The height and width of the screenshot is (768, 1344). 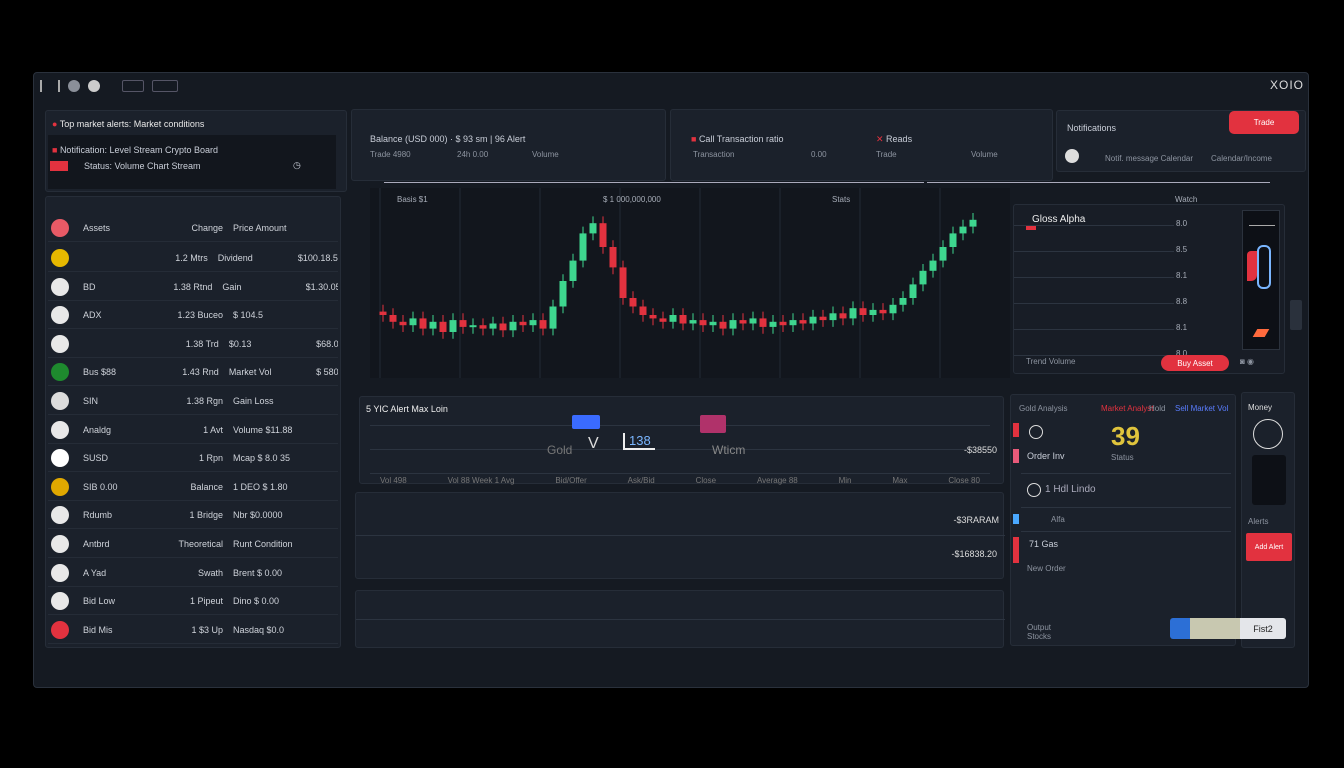 What do you see at coordinates (193, 373) in the screenshot?
I see `list-item: Bus $88 1.43 Rnd Market Vol $ 580` at bounding box center [193, 373].